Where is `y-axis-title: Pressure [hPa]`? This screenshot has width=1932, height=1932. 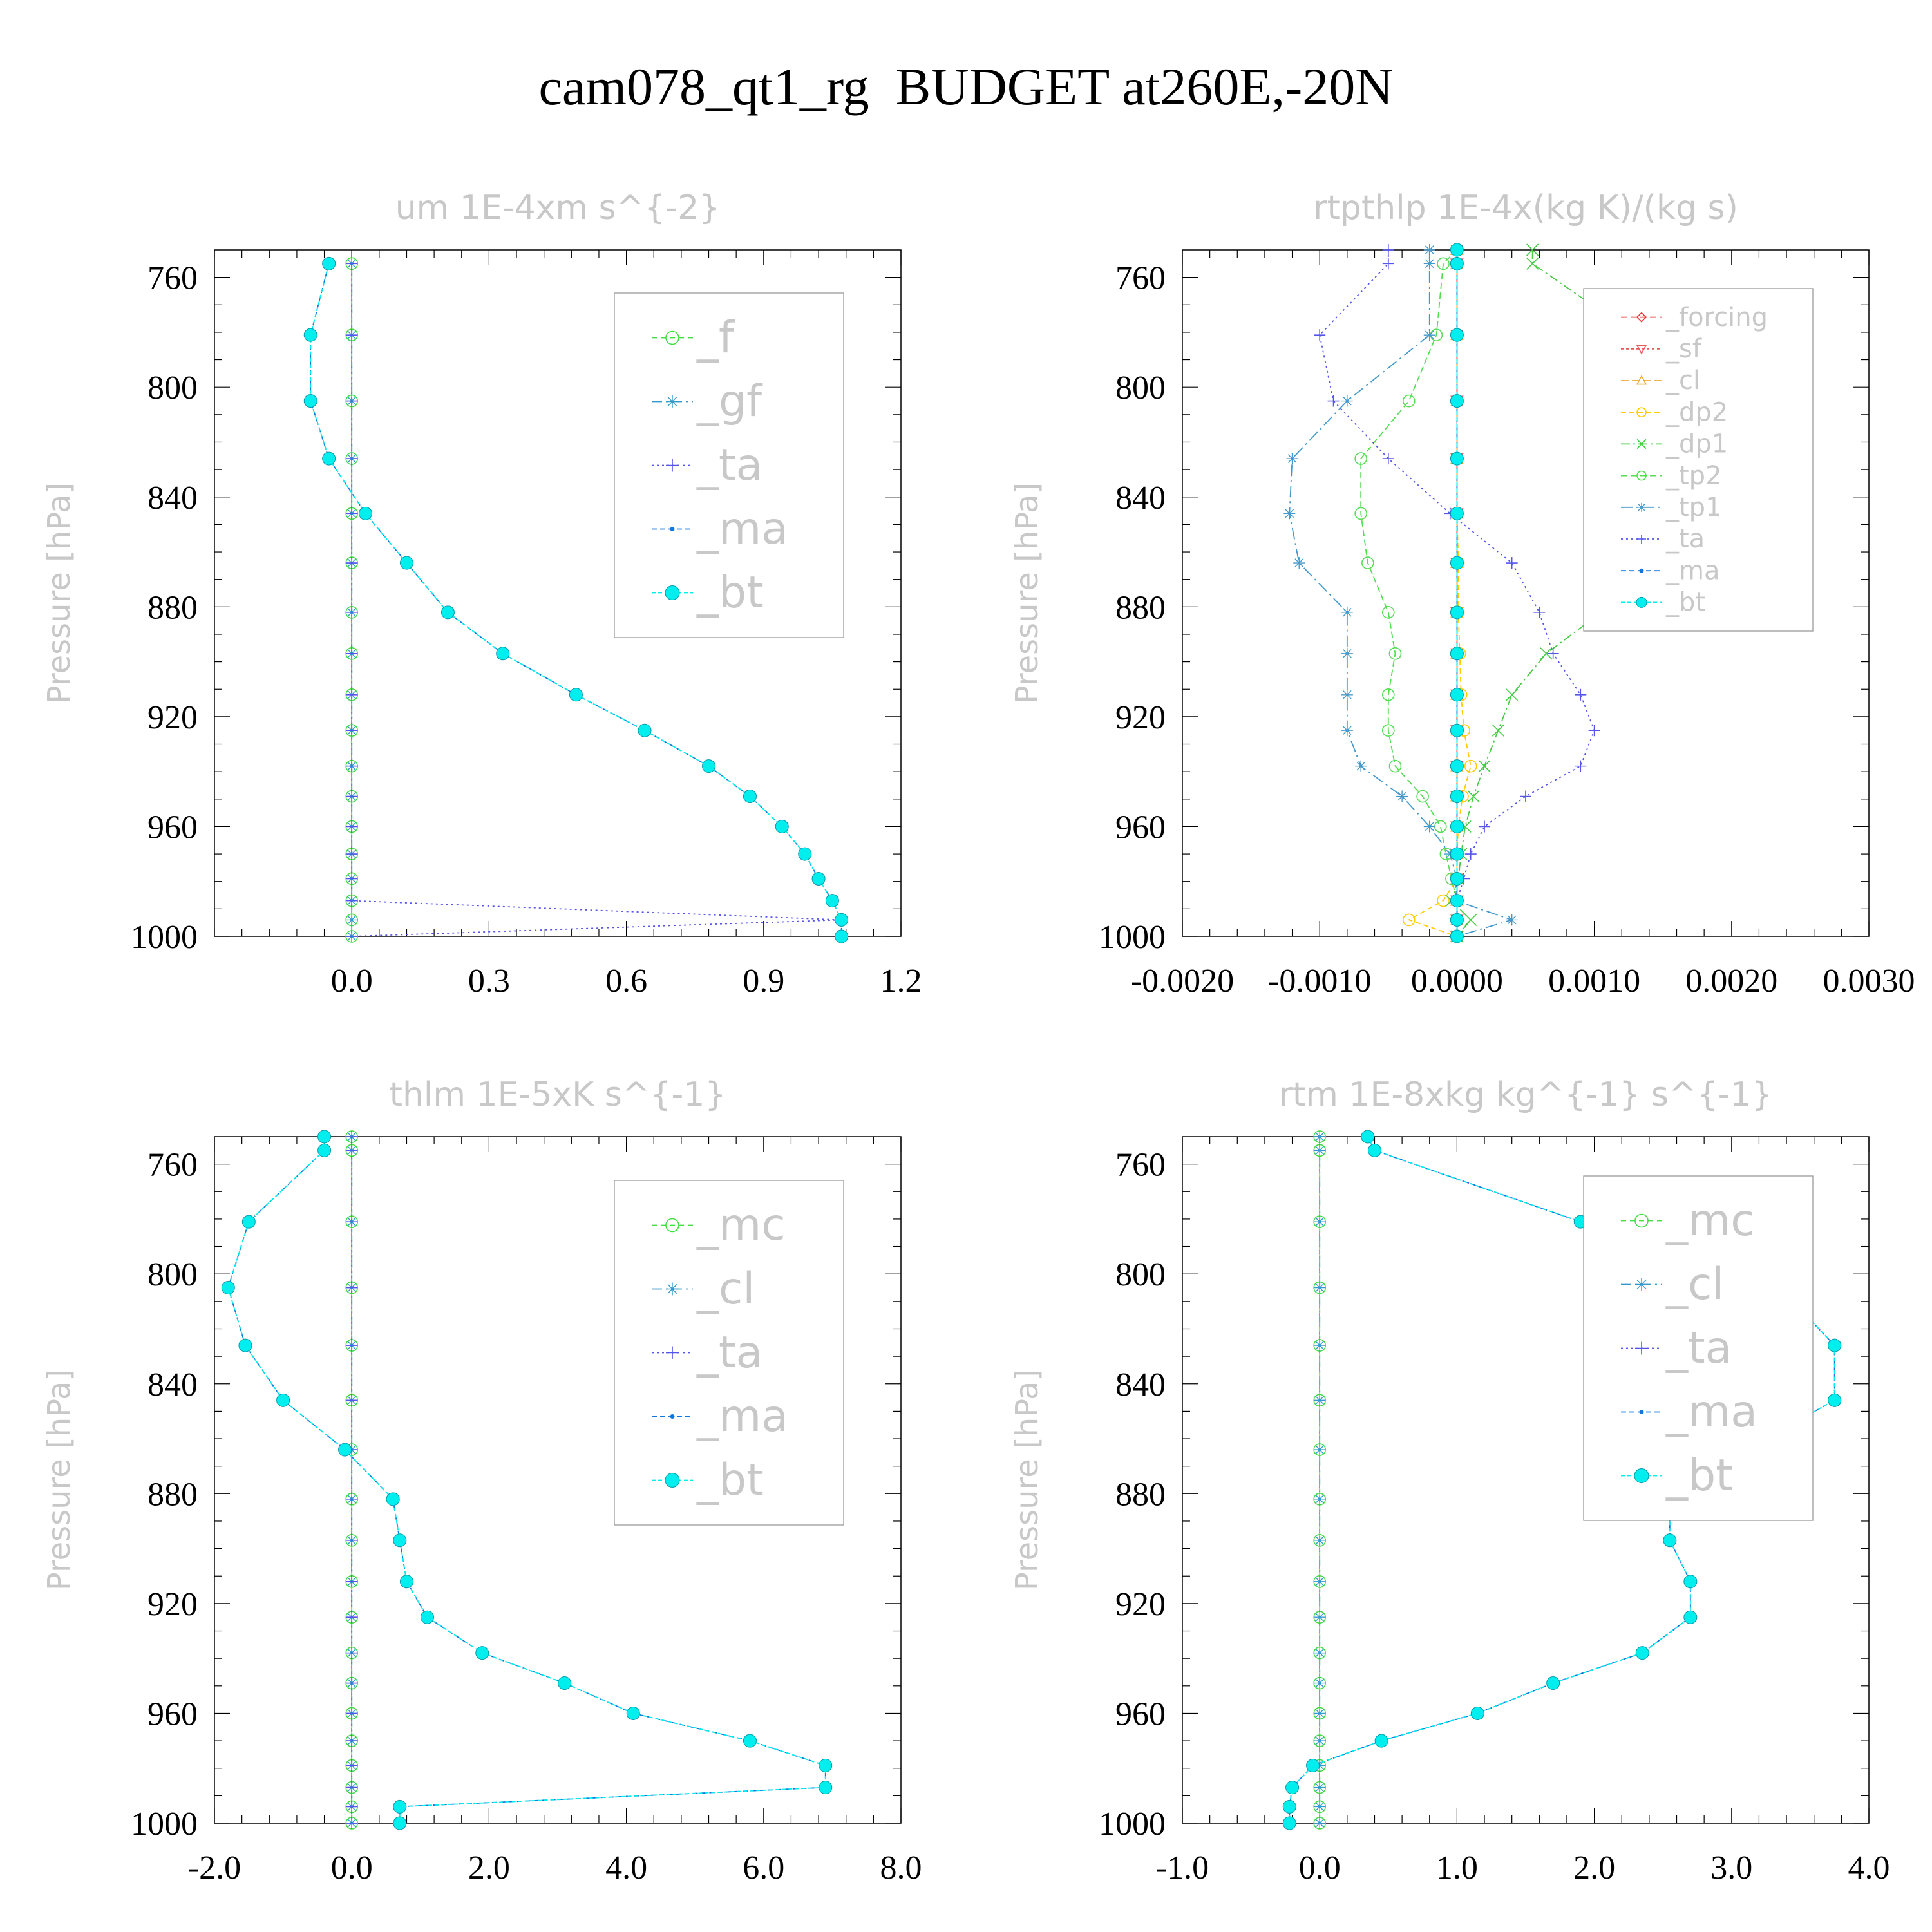
y-axis-title: Pressure [hPa] is located at coordinates (59, 593).